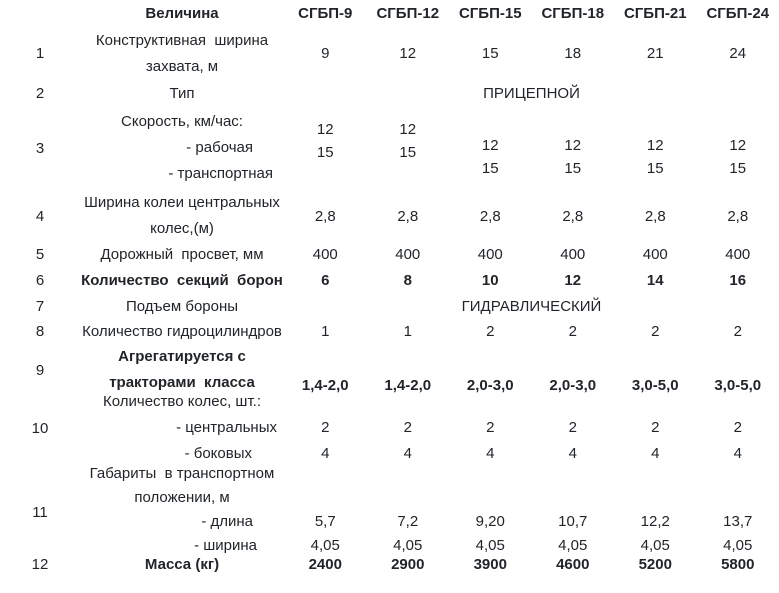 The height and width of the screenshot is (593, 779). I want to click on value-cell: 9, so click(325, 53).